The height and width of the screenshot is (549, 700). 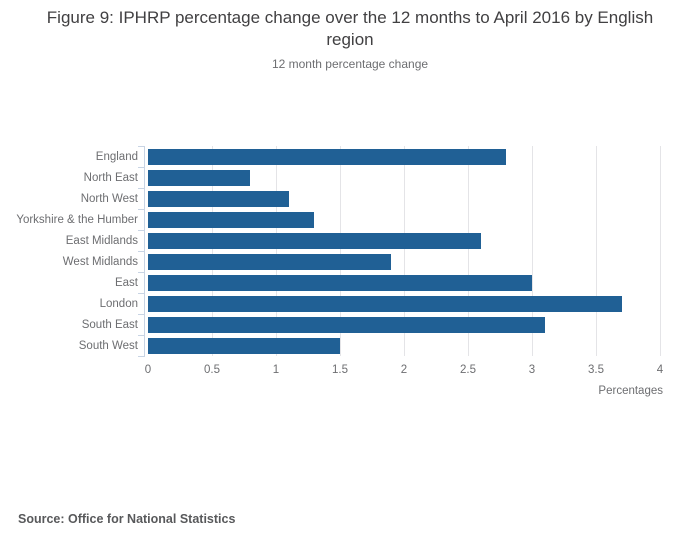 I want to click on bar-row: London, so click(x=380, y=303).